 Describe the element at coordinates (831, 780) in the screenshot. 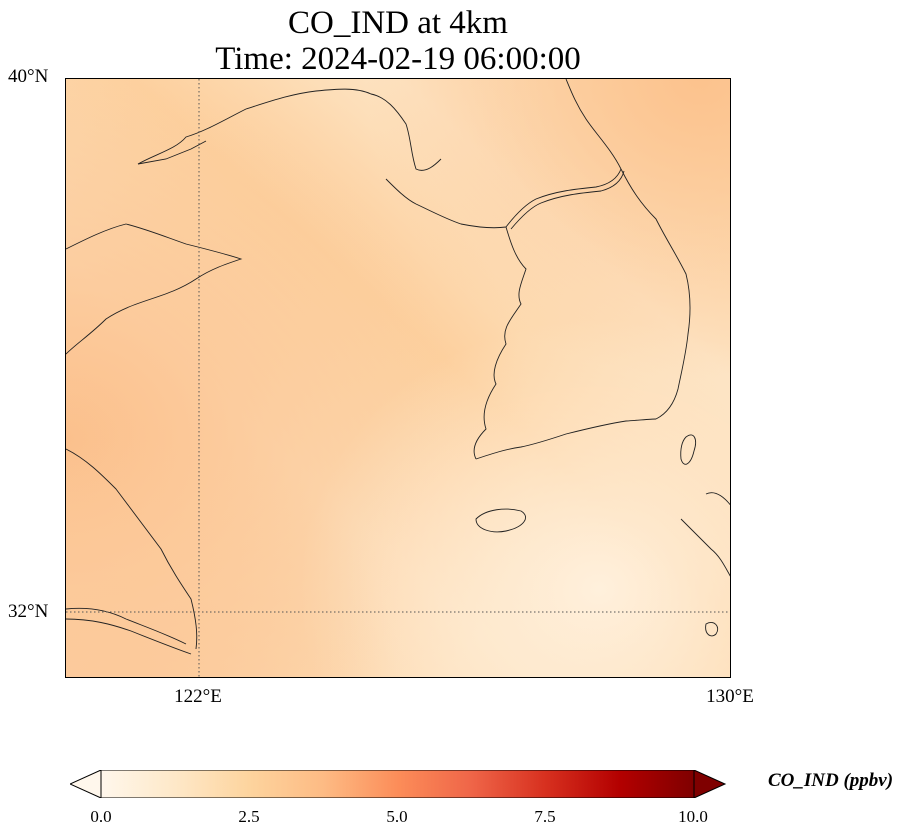

I see `colorbar-label: CO_IND (ppbv)` at that location.